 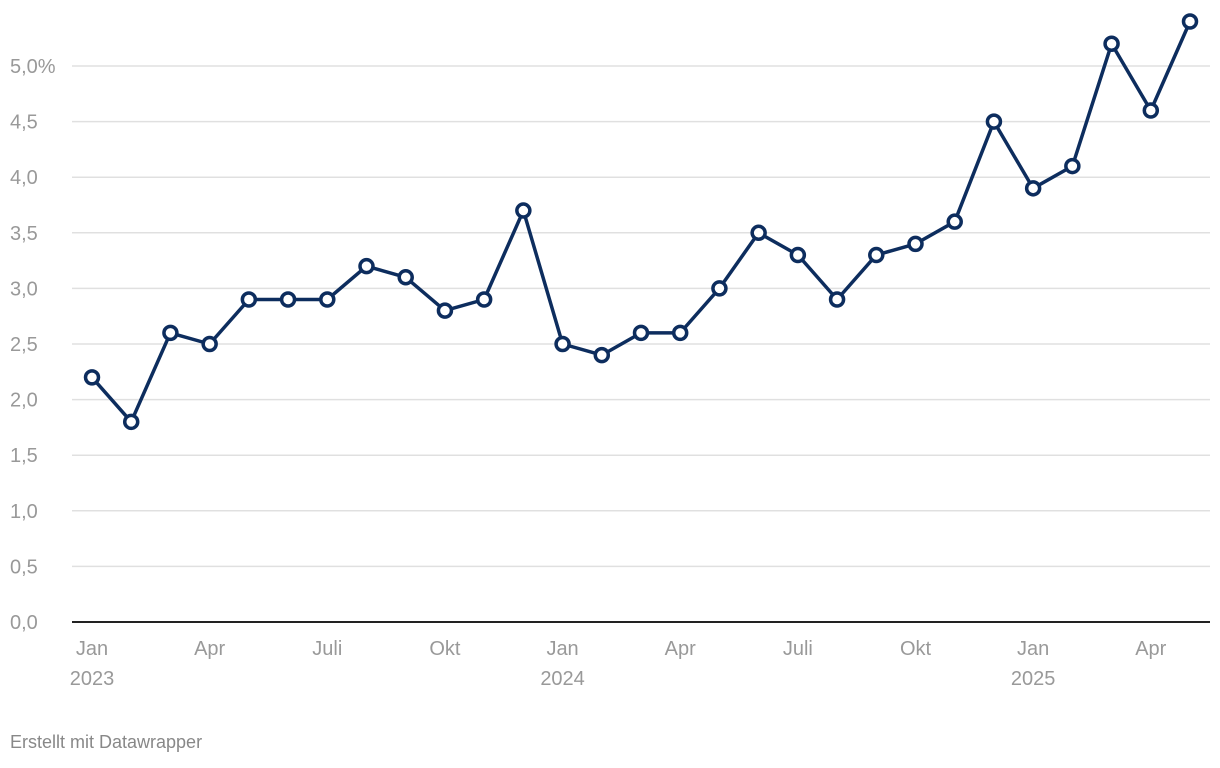 I want to click on y-tick-label: 0,5, so click(x=24, y=567).